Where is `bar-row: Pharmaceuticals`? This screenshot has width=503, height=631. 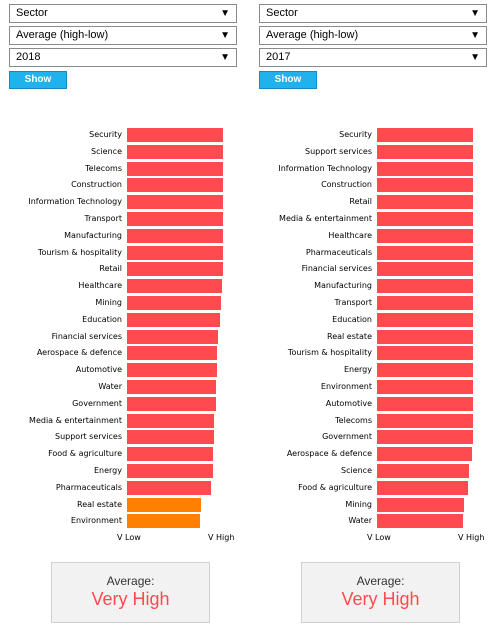 bar-row: Pharmaceuticals is located at coordinates (120, 487).